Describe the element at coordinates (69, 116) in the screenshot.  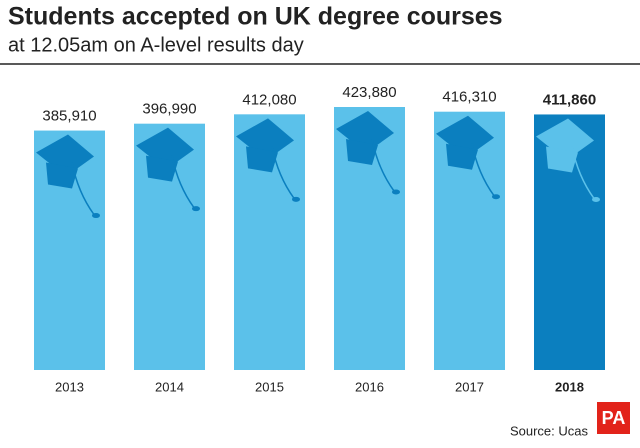
I see `value-label: 385,910` at that location.